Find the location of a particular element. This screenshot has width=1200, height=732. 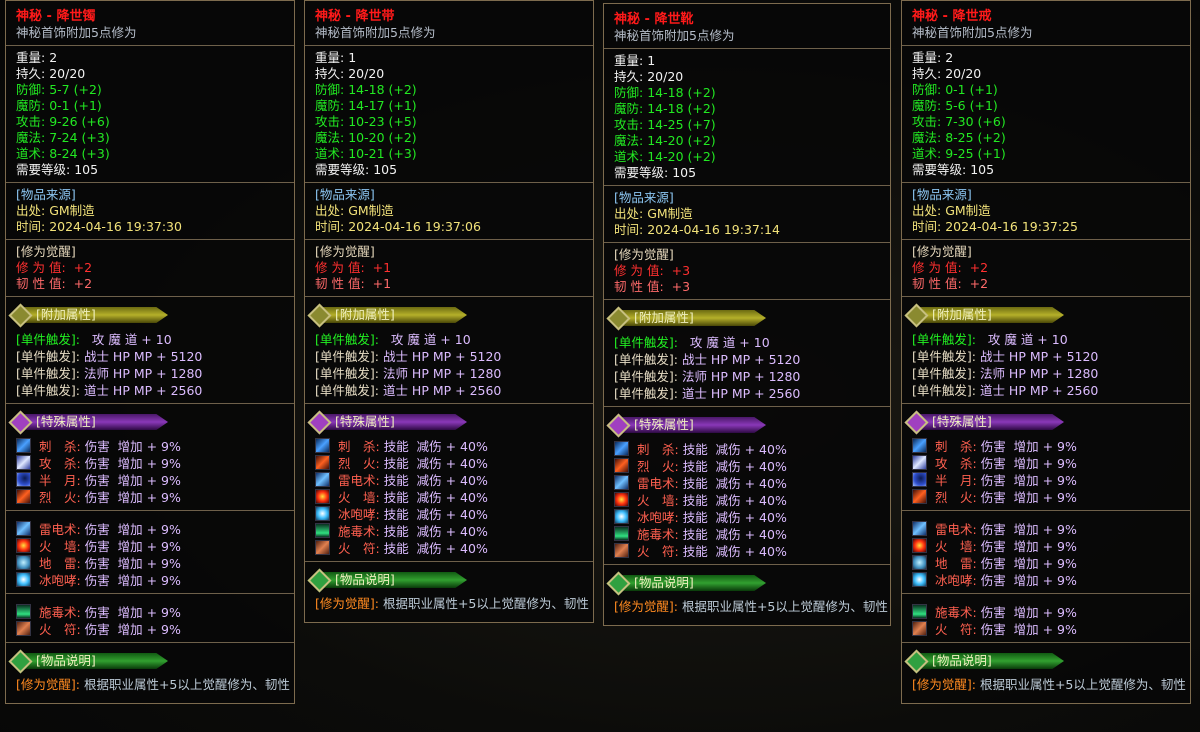

section-title: [特殊属性] is located at coordinates (664, 424).